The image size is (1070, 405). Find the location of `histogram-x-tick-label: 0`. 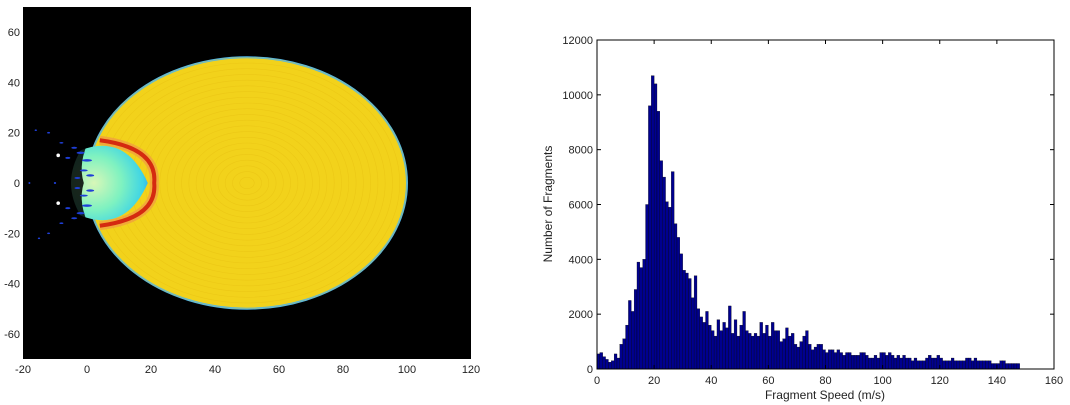

histogram-x-tick-label: 0 is located at coordinates (597, 381).